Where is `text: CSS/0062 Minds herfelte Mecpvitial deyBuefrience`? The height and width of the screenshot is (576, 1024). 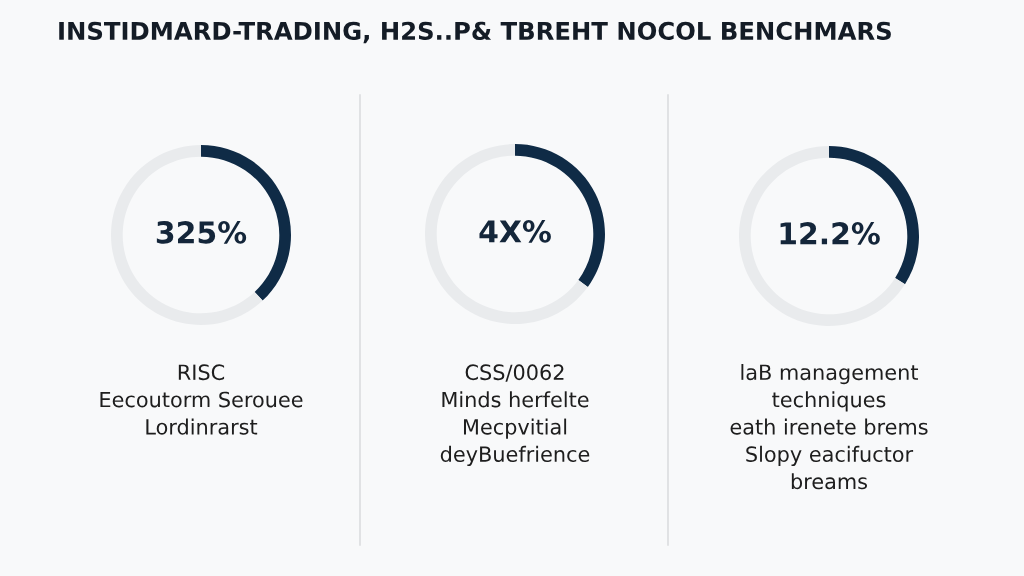 text: CSS/0062 Minds herfelte Mecpvitial deyBuefrience is located at coordinates (515, 415).